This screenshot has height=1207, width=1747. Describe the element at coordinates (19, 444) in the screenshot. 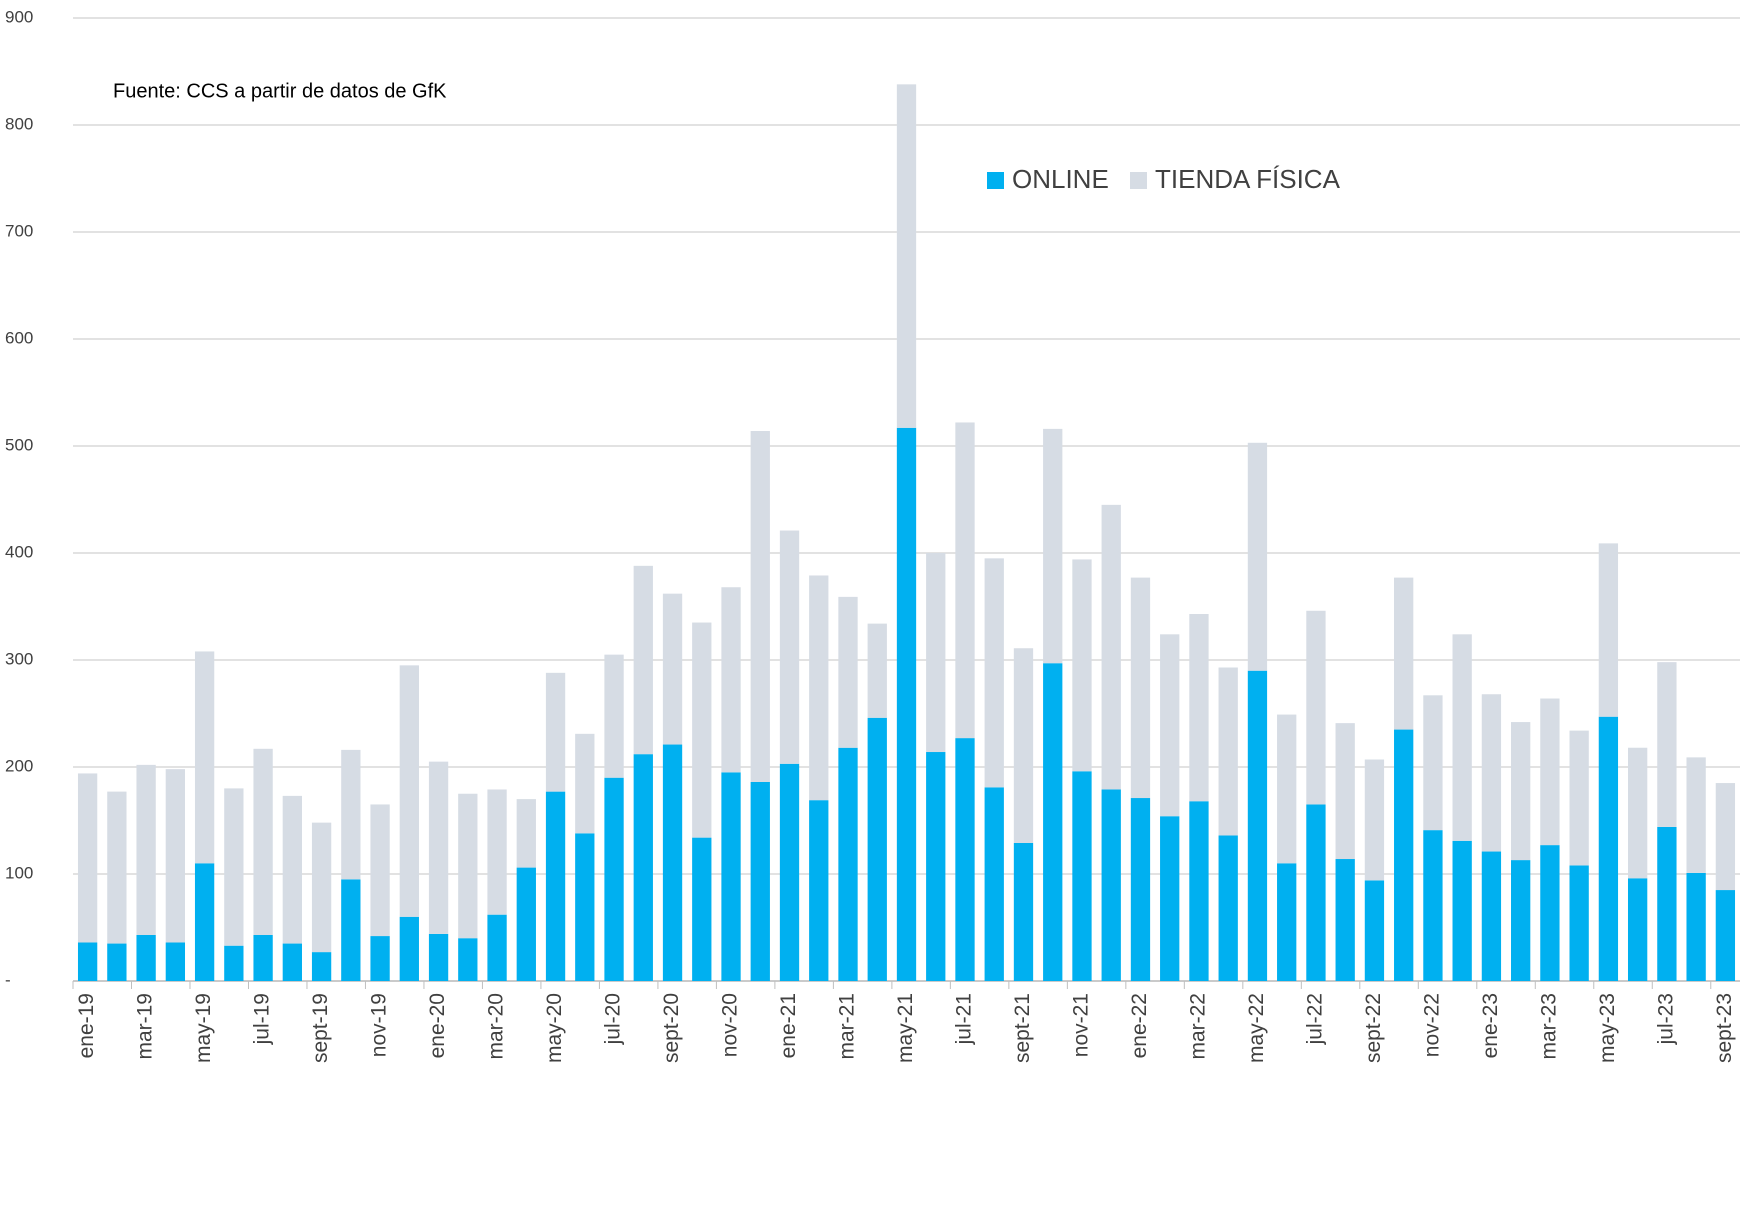

I see `y-tick-label: 500` at that location.